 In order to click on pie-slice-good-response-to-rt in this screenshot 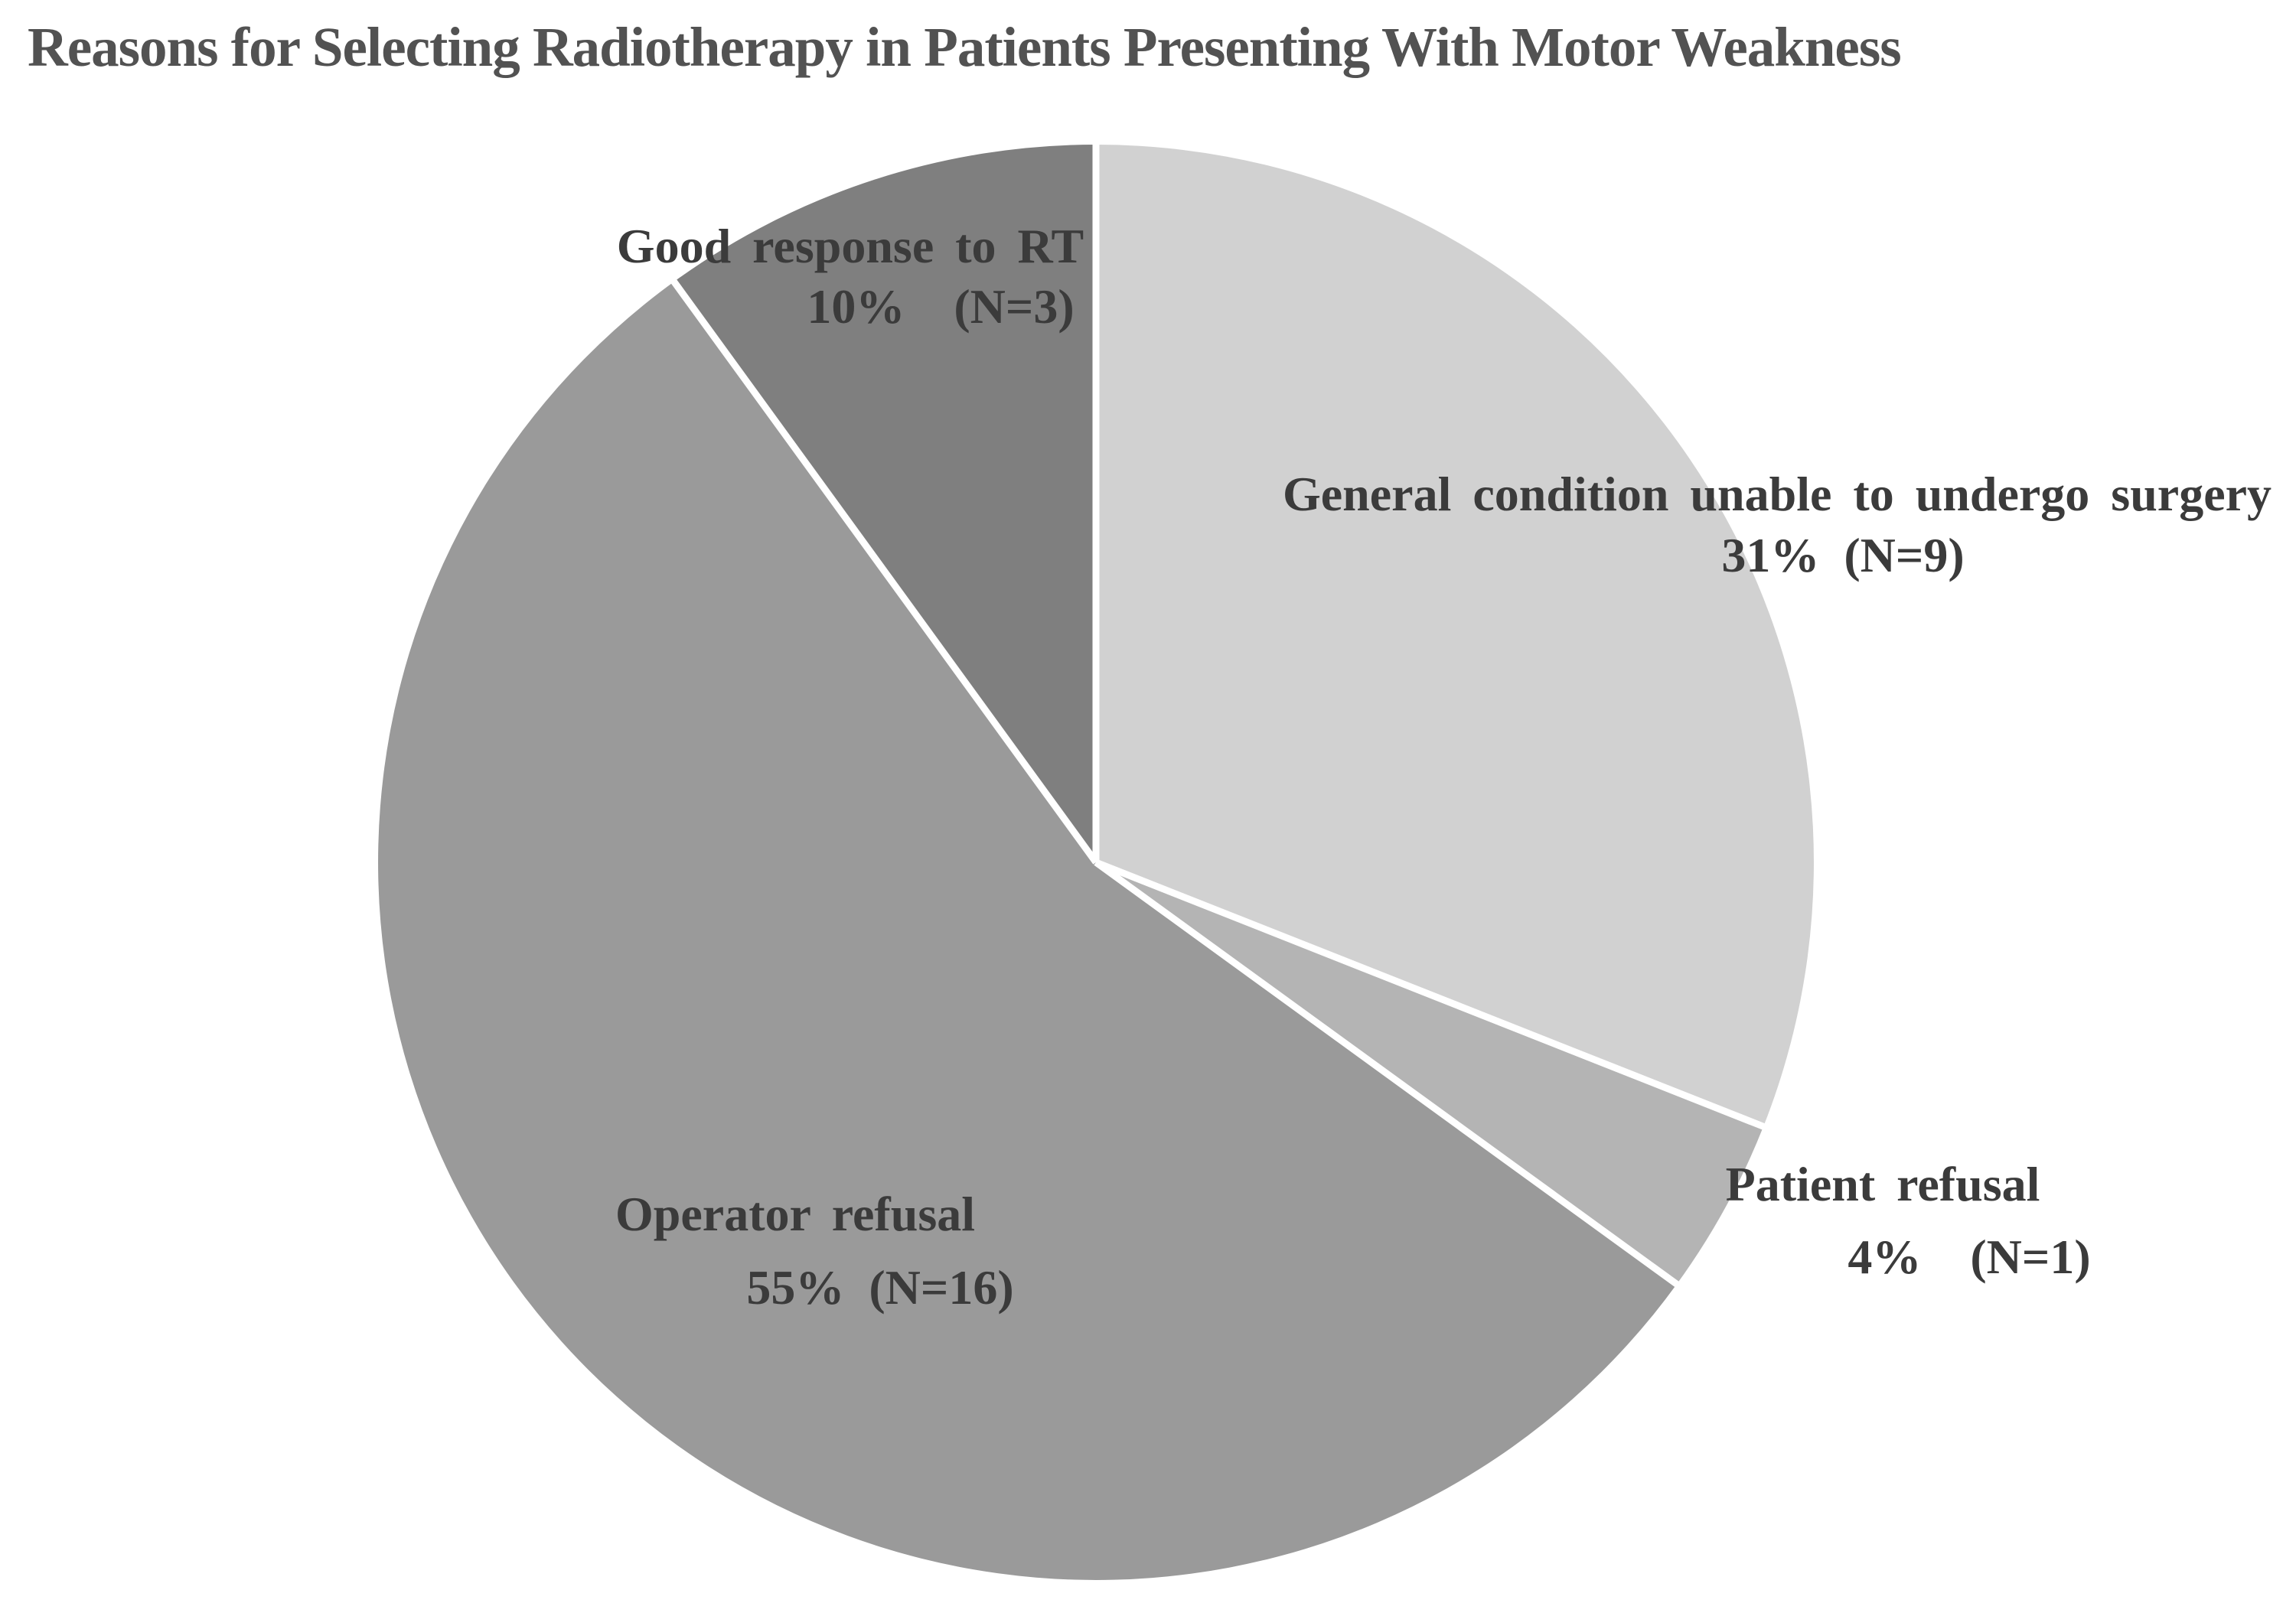, I will do `click(884, 503)`.